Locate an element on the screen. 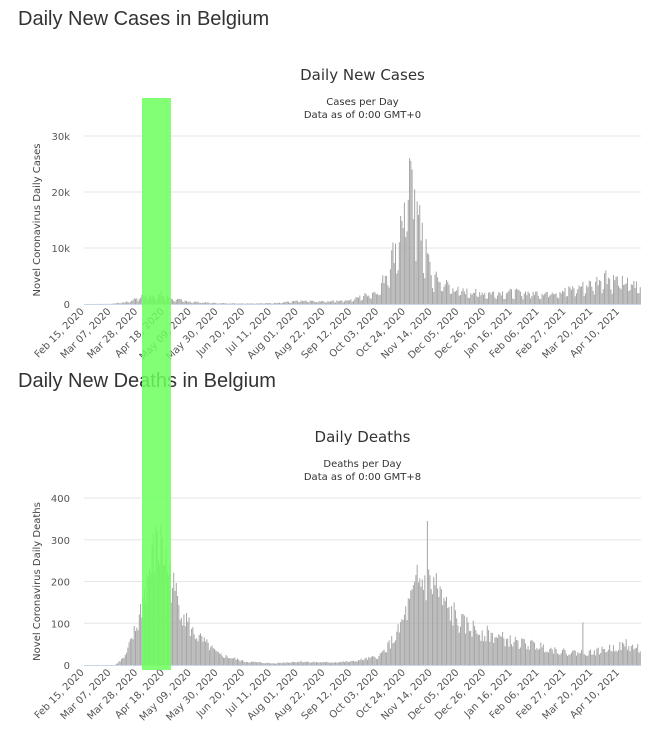 Image resolution: width=646 pixels, height=736 pixels. y-tick-label: 30k is located at coordinates (60, 137).